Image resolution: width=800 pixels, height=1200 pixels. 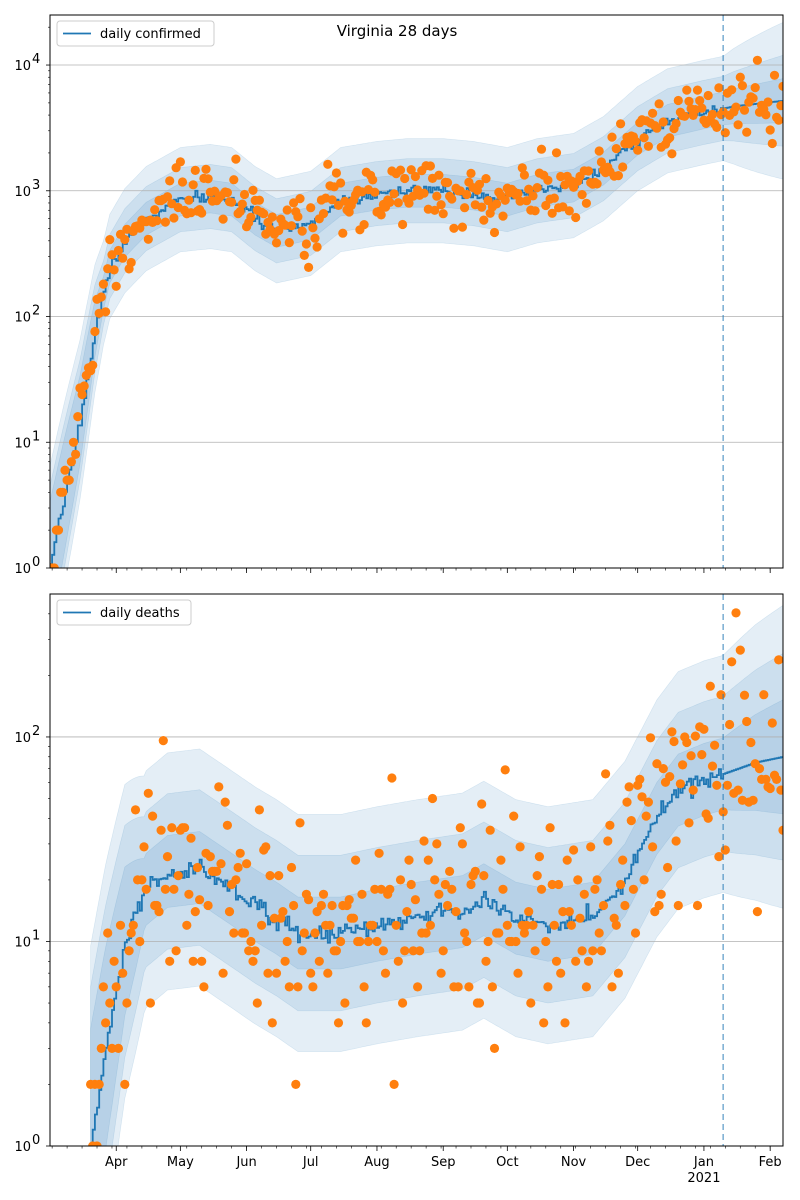 I want to click on y-tick-exponent: 0, so click(x=36, y=1140).